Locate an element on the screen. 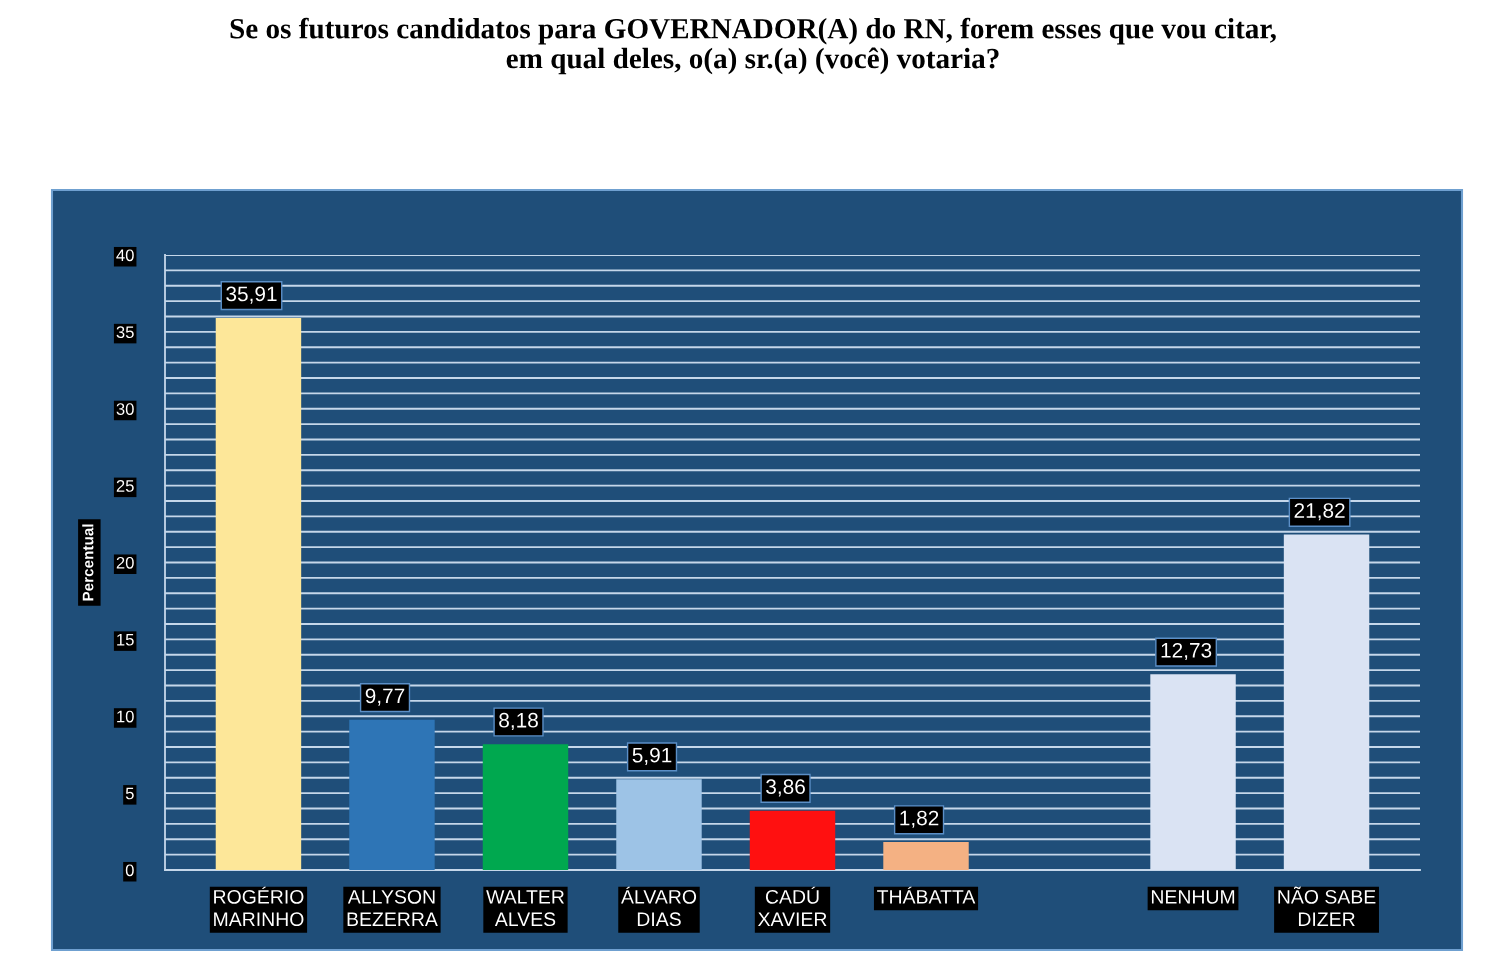 Image resolution: width=1506 pixels, height=972 pixels. data-label: 1,82 is located at coordinates (919, 819).